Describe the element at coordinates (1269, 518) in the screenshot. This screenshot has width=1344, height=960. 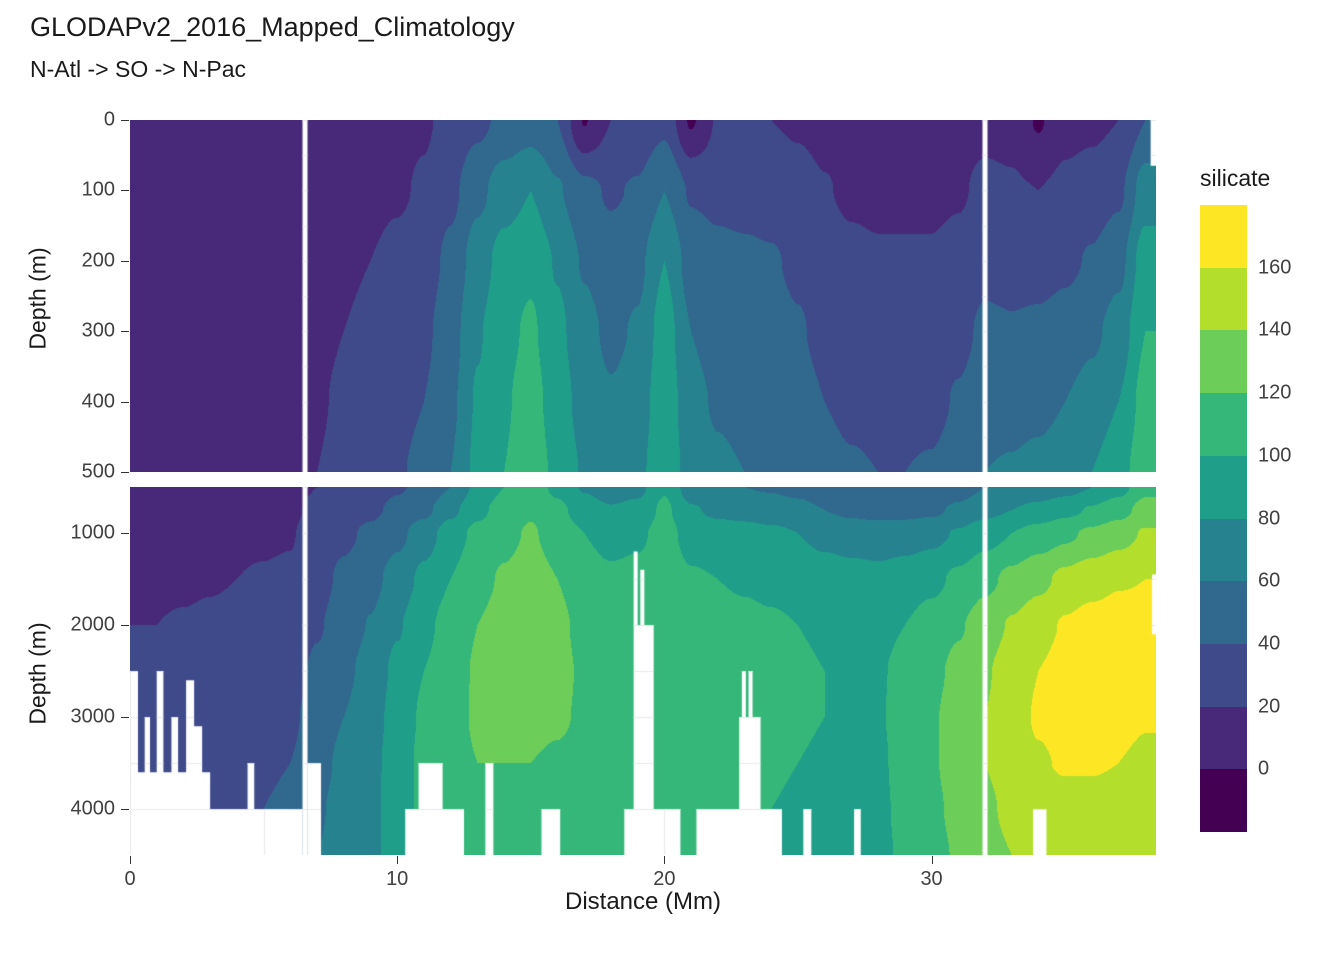
I see `legend-tick-label: 80` at that location.